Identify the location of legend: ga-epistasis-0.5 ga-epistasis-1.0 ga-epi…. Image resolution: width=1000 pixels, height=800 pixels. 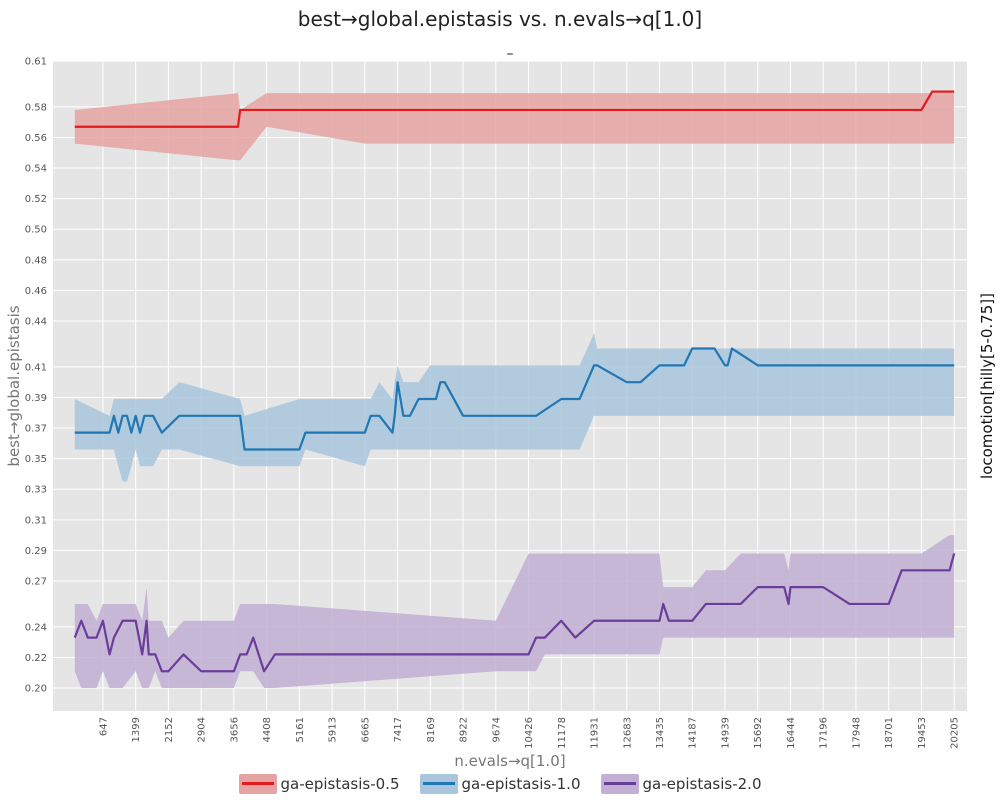
(500, 784).